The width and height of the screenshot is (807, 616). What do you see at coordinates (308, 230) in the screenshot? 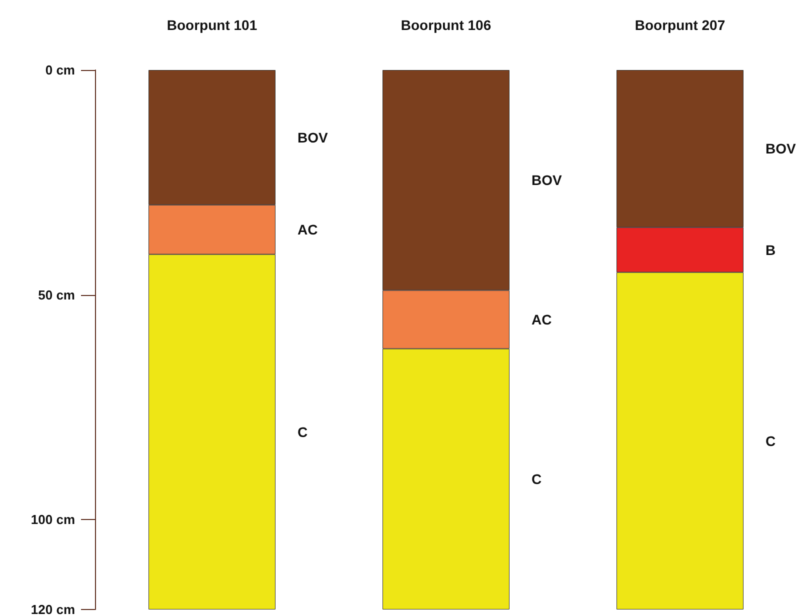
I see `series-label: AC` at bounding box center [308, 230].